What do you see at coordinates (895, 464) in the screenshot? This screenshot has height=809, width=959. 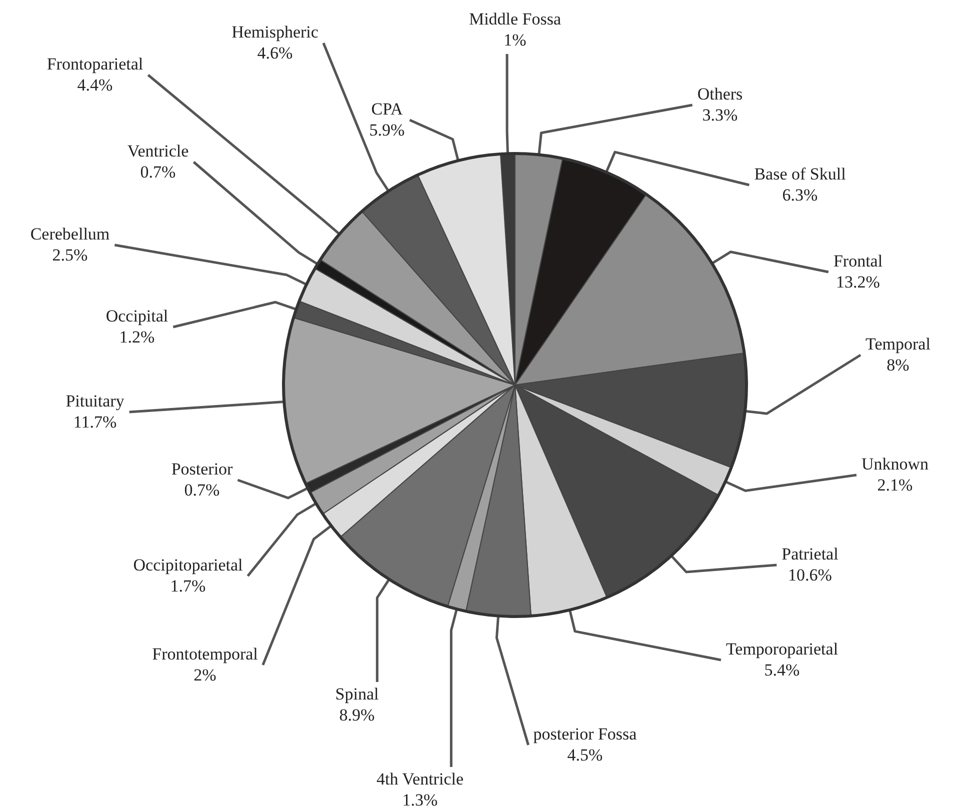 I see `slice-label: Unknown` at bounding box center [895, 464].